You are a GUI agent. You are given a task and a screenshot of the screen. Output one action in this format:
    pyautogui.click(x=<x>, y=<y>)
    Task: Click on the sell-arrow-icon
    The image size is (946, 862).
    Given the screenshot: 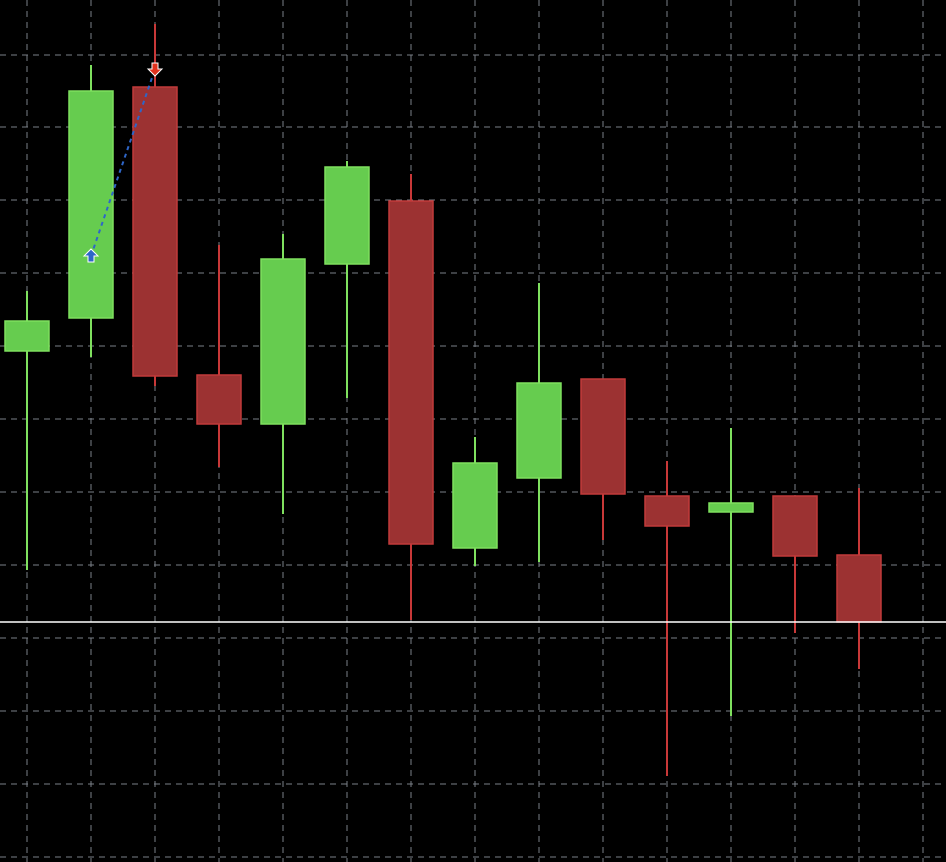 What is the action you would take?
    pyautogui.click(x=155, y=69)
    